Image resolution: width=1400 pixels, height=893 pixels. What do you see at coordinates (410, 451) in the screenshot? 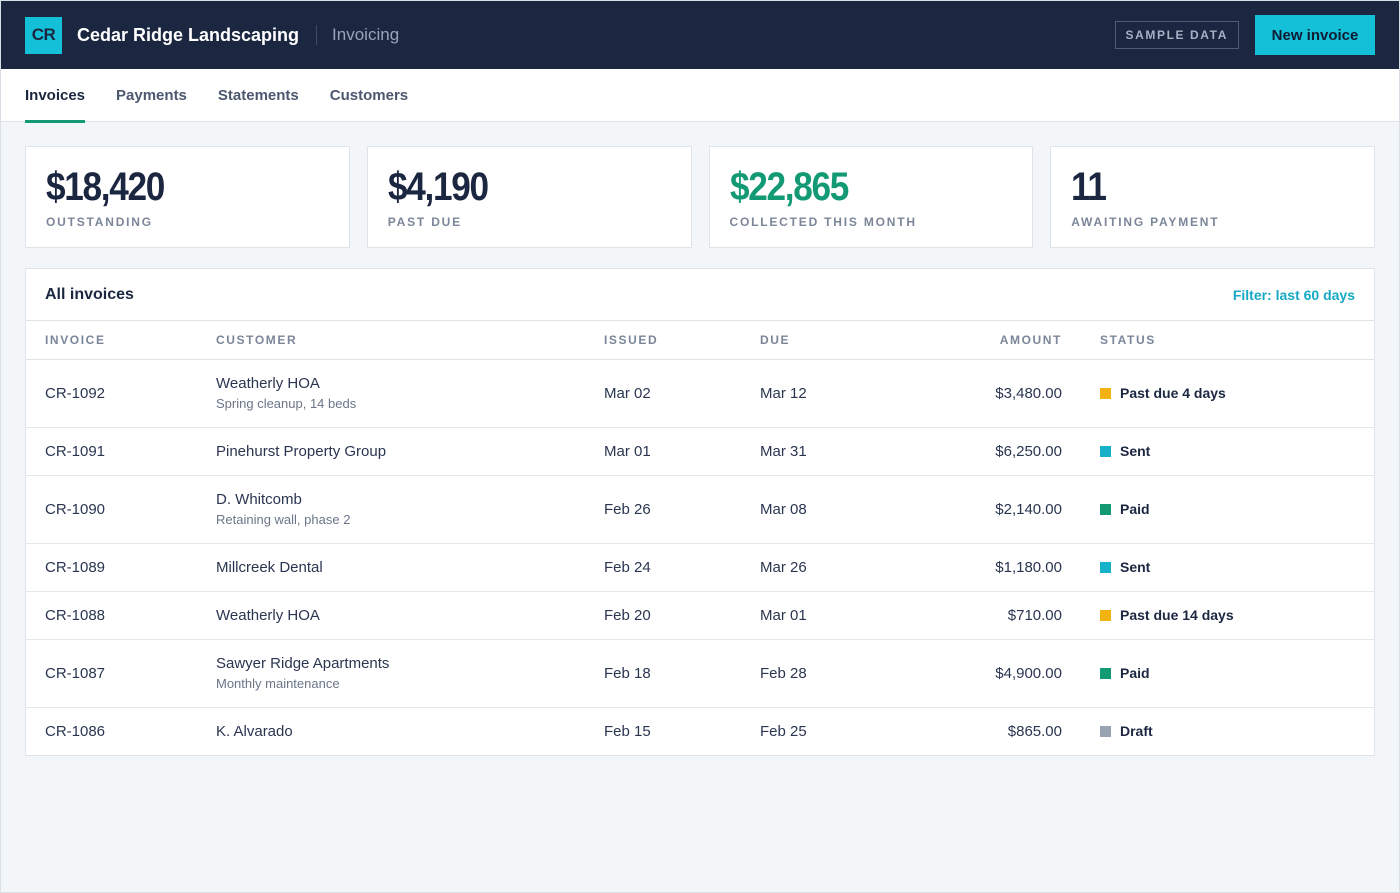
I see `customer-cell: Pinehurst Property Group` at bounding box center [410, 451].